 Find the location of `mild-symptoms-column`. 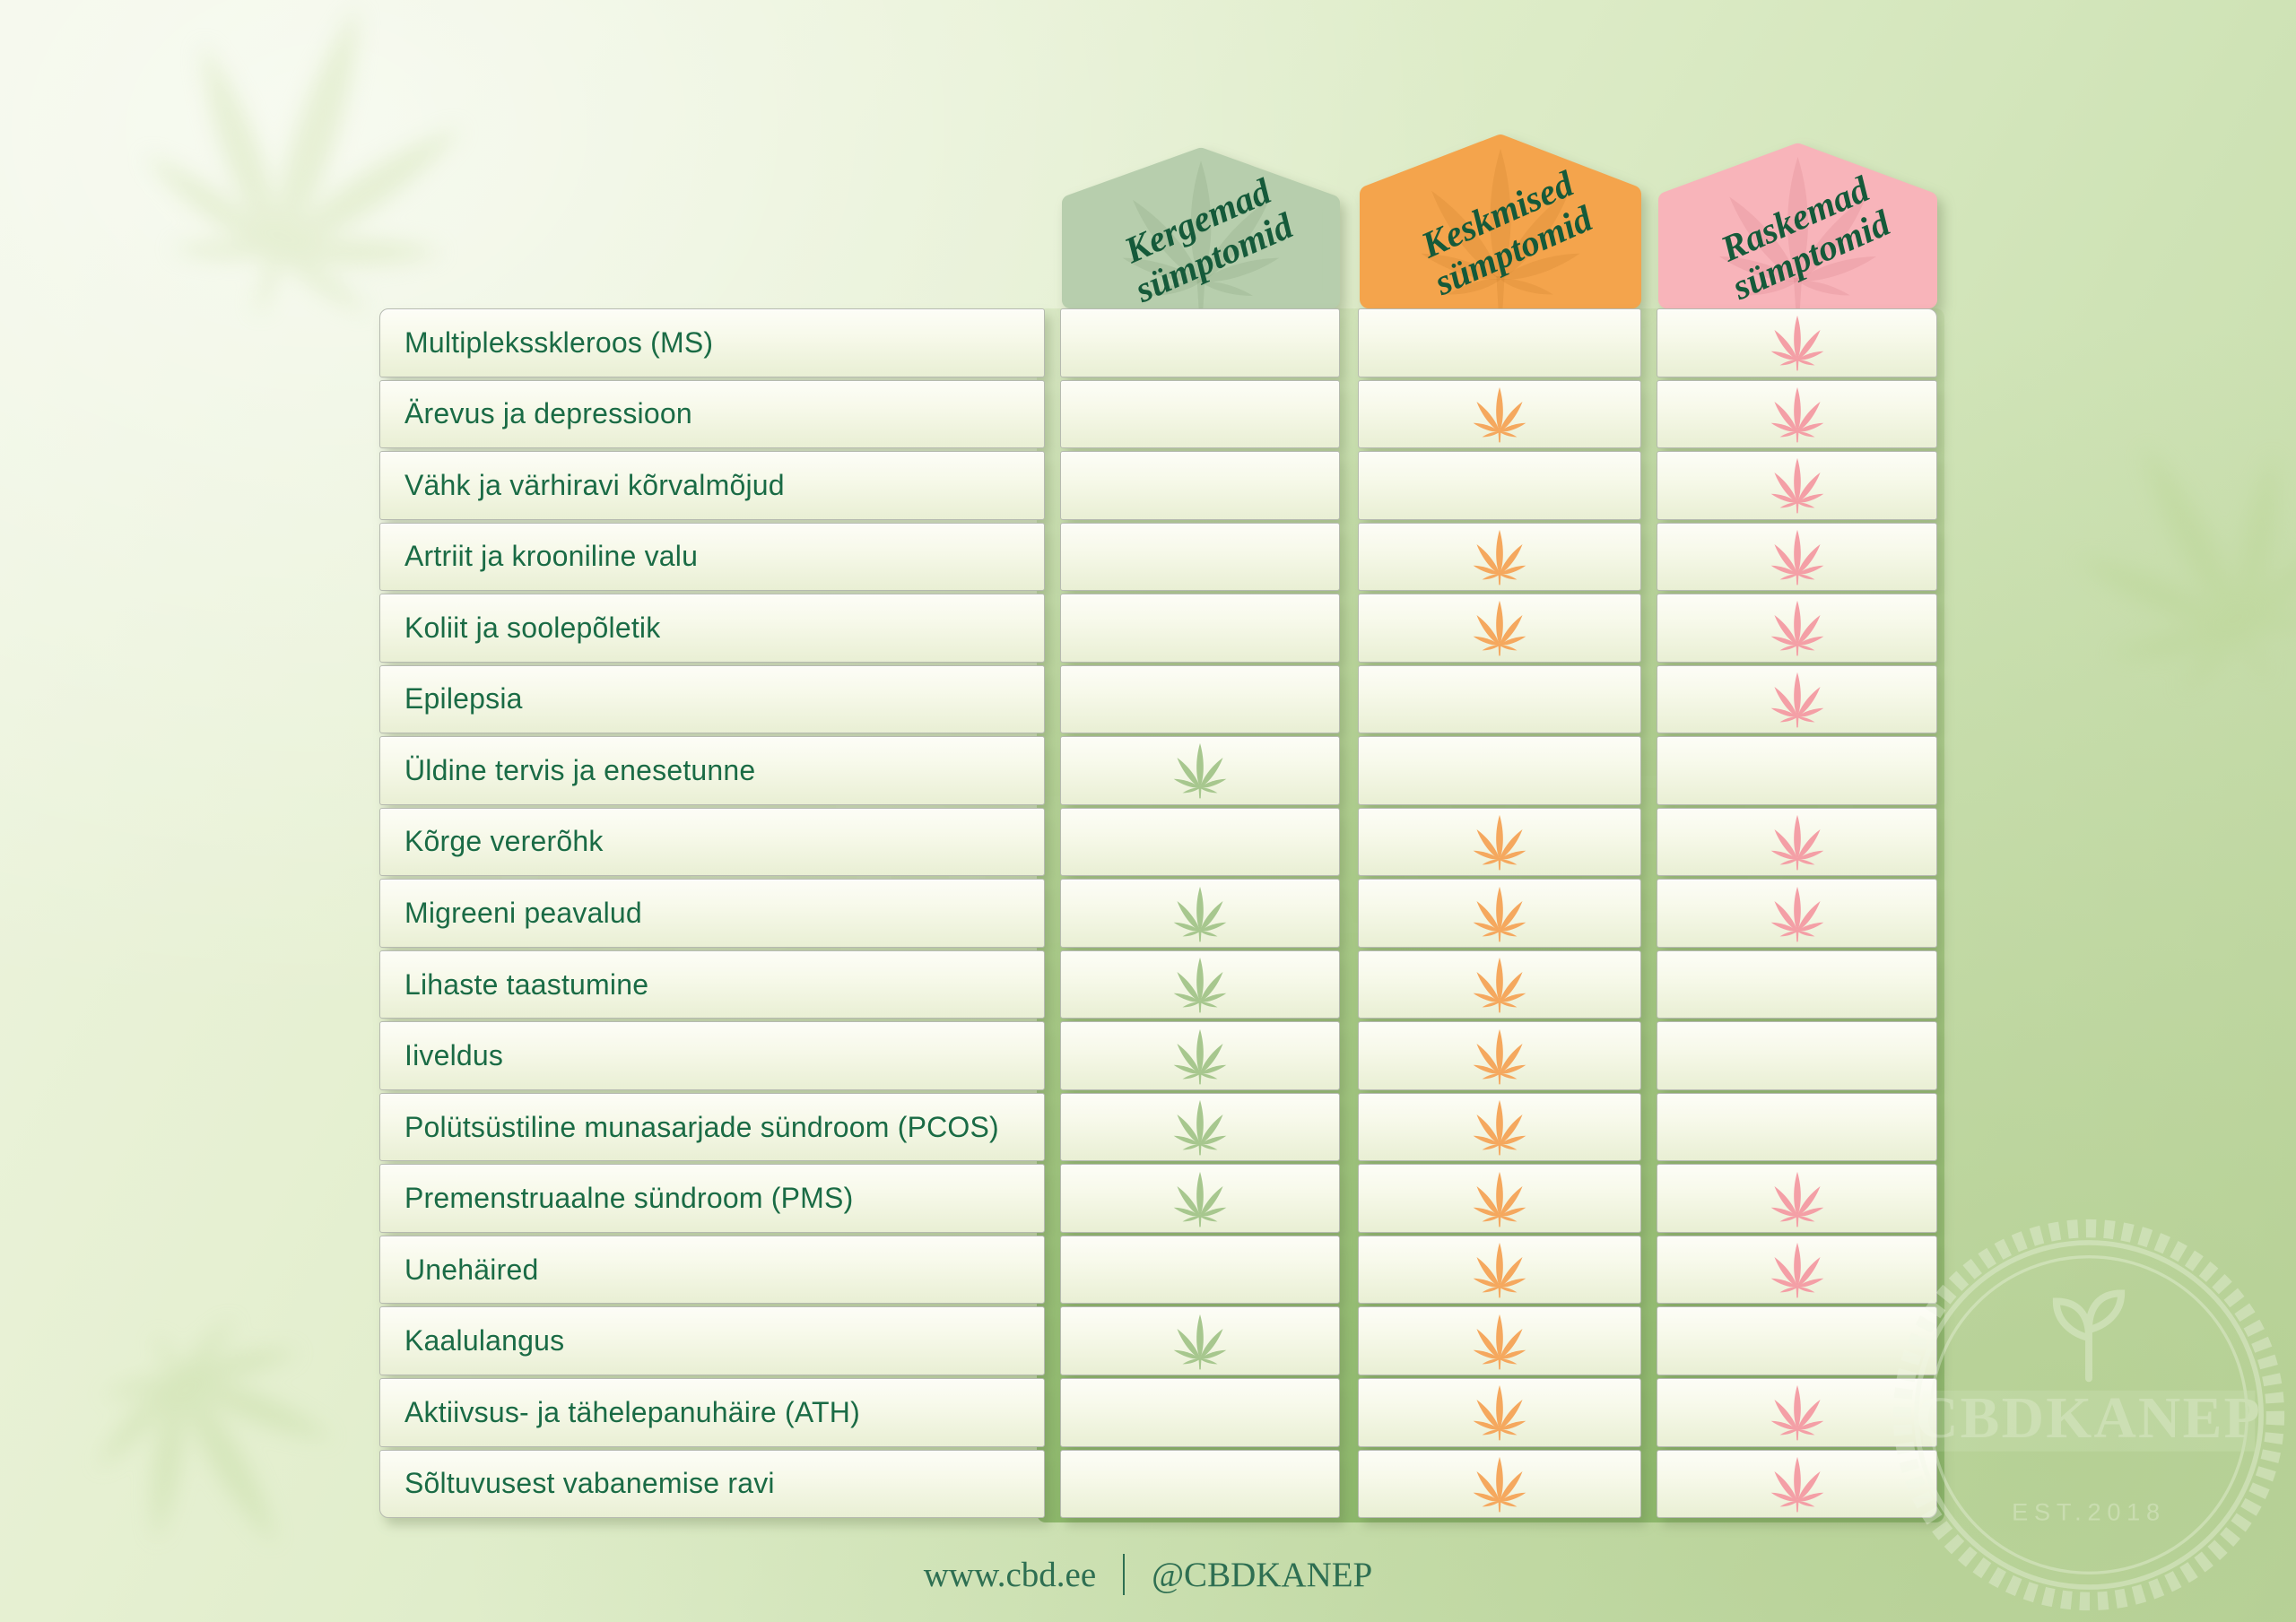

mild-symptoms-column is located at coordinates (1200, 913).